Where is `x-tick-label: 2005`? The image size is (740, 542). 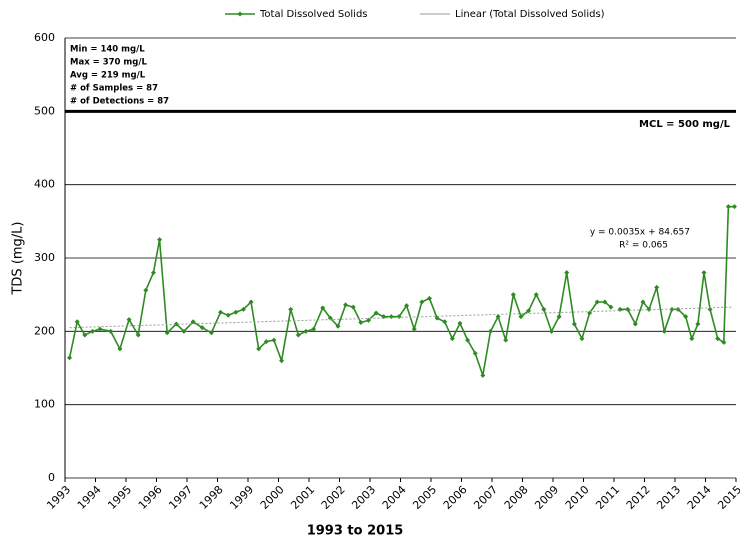
x-tick-label: 2005 is located at coordinates (424, 497).